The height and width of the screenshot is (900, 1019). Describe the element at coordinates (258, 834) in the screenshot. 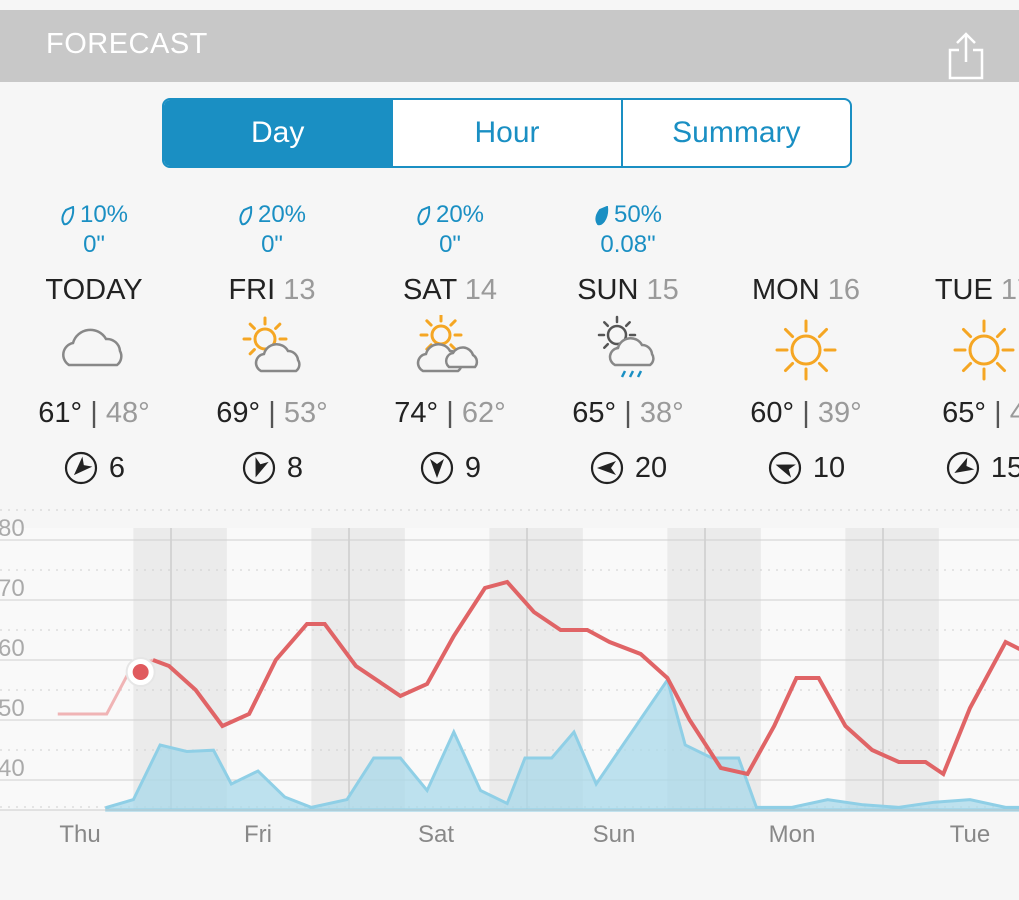

I see `x-tick-label: Fri` at that location.